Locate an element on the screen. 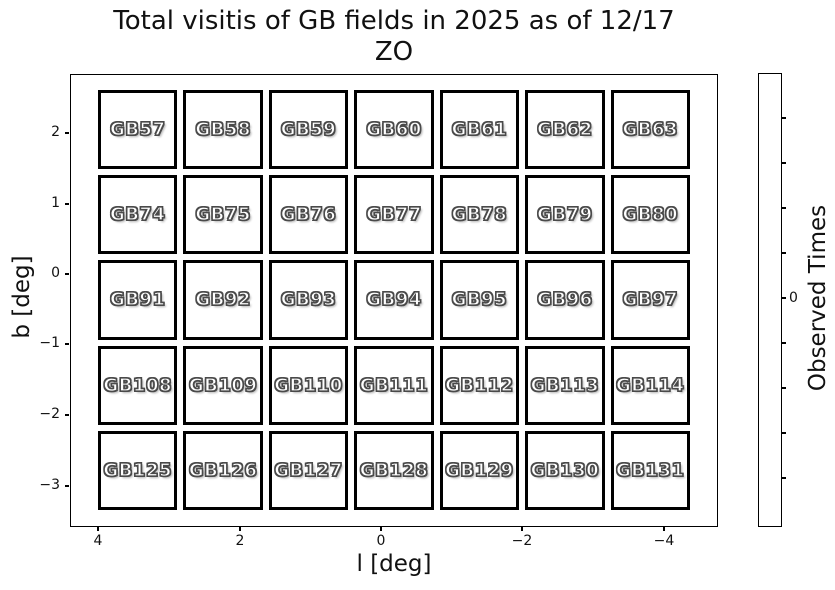 The width and height of the screenshot is (835, 590). field-cell-gb130: GB130 is located at coordinates (565, 470).